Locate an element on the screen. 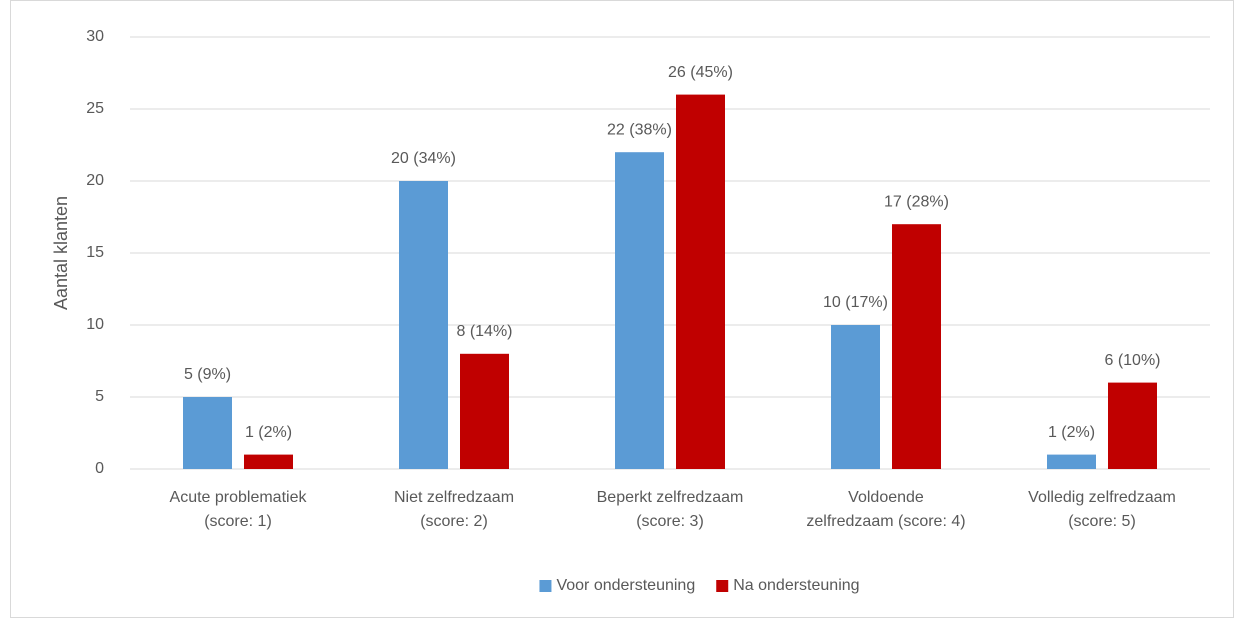  x-tick-label: (score: 1) is located at coordinates (238, 521).